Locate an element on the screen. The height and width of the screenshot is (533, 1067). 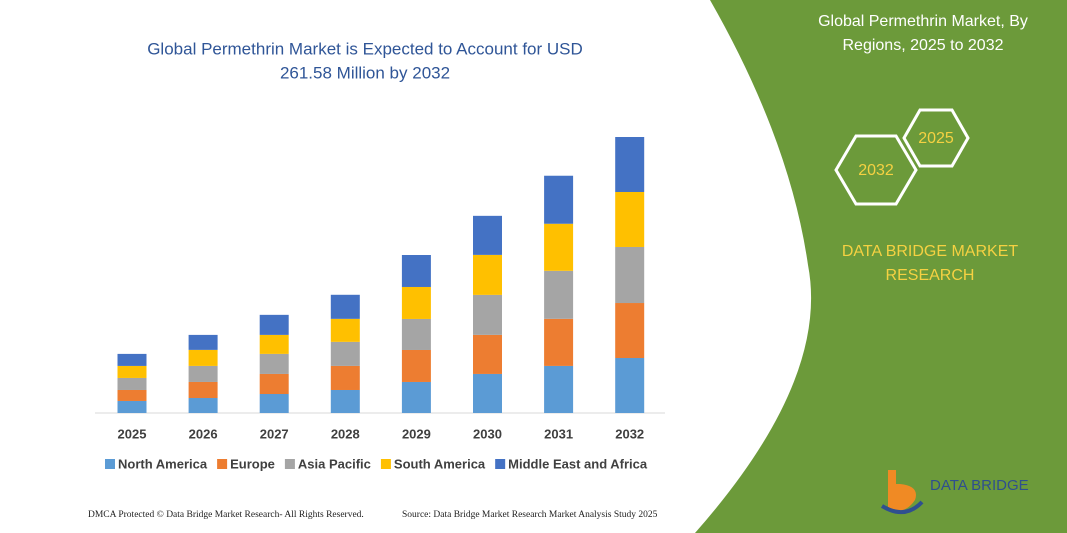
logo: DATA BRIDGE is located at coordinates (954, 492).